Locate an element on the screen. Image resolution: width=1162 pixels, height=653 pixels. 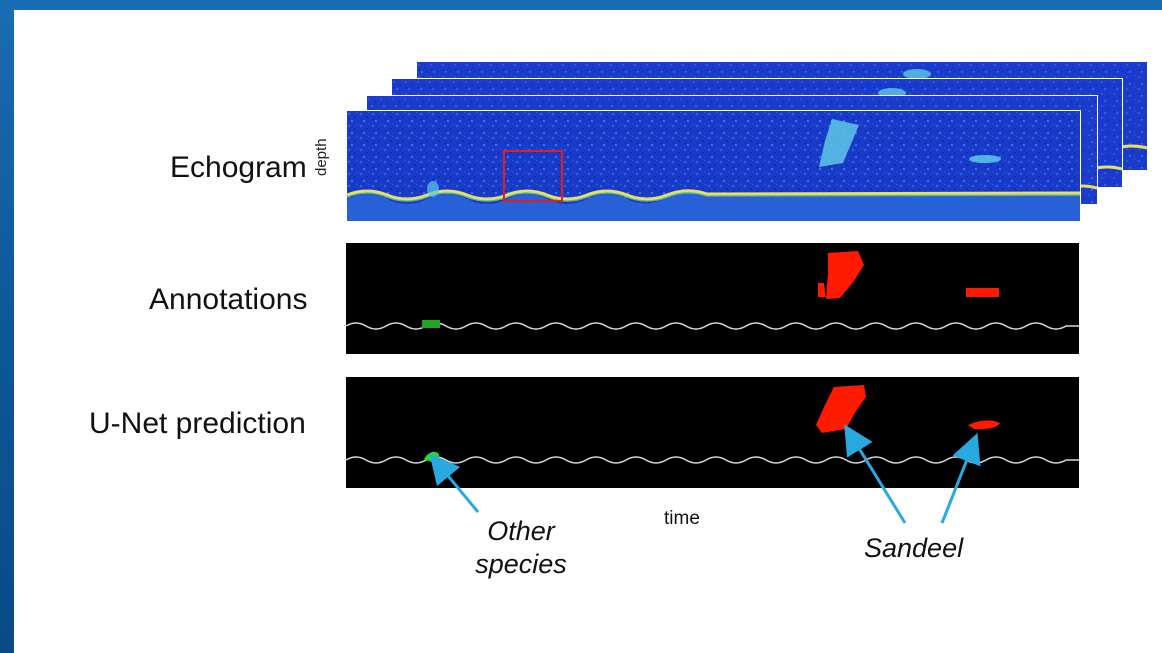
sandeel-caption: Sandeel is located at coordinates (914, 548).